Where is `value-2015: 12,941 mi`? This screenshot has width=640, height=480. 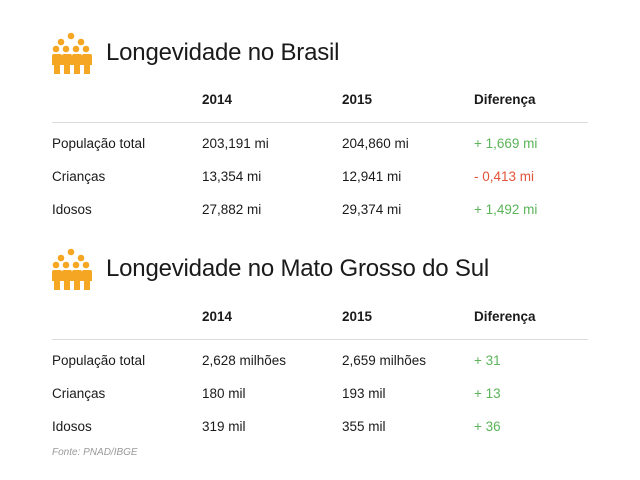 value-2015: 12,941 mi is located at coordinates (372, 176).